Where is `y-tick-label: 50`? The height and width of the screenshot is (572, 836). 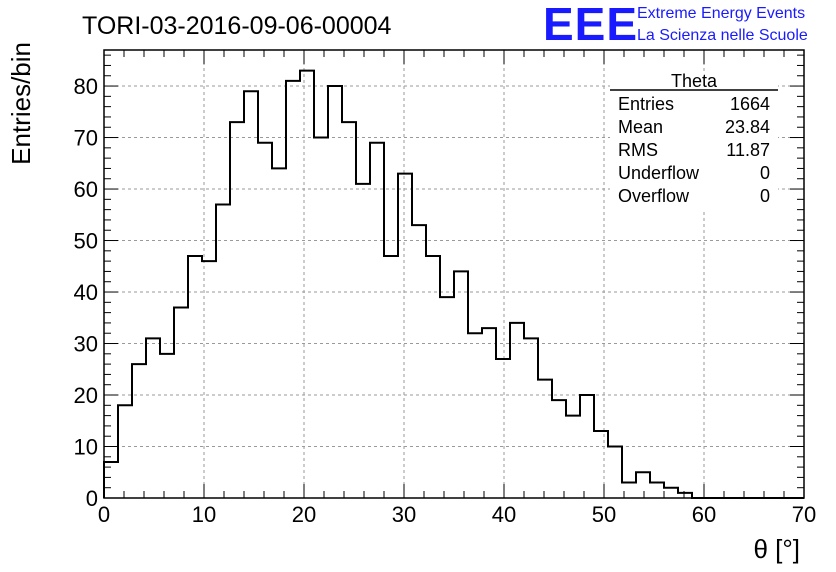 y-tick-label: 50 is located at coordinates (86, 241).